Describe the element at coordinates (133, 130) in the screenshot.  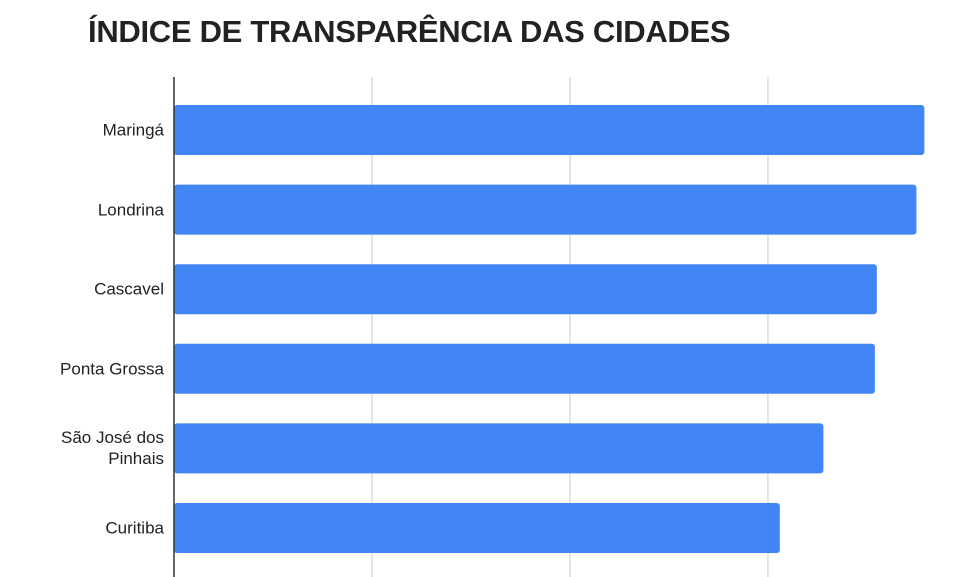
I see `y-tick-label: Maringá` at that location.